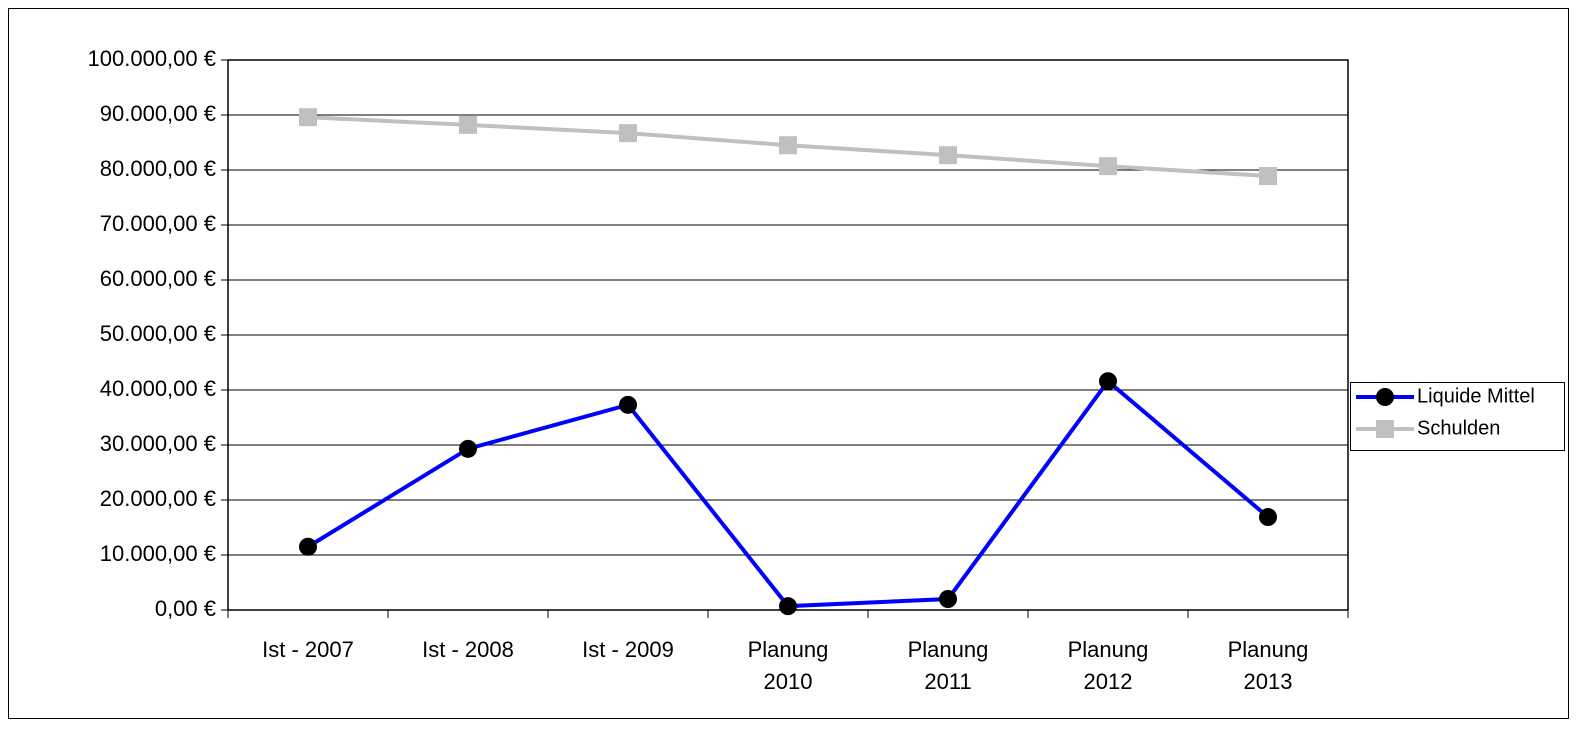 The height and width of the screenshot is (730, 1589). I want to click on y-tick-label: 0,00 €, so click(185, 608).